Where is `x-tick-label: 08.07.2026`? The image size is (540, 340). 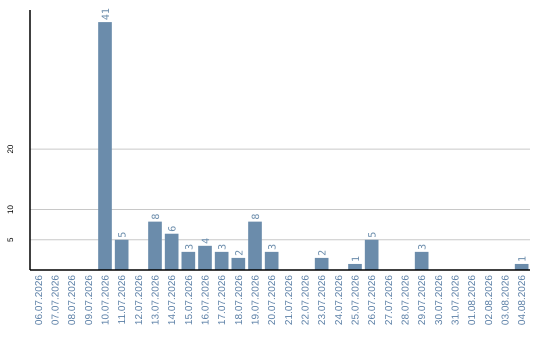
x-tick-label: 08.07.2026 is located at coordinates (72, 300).